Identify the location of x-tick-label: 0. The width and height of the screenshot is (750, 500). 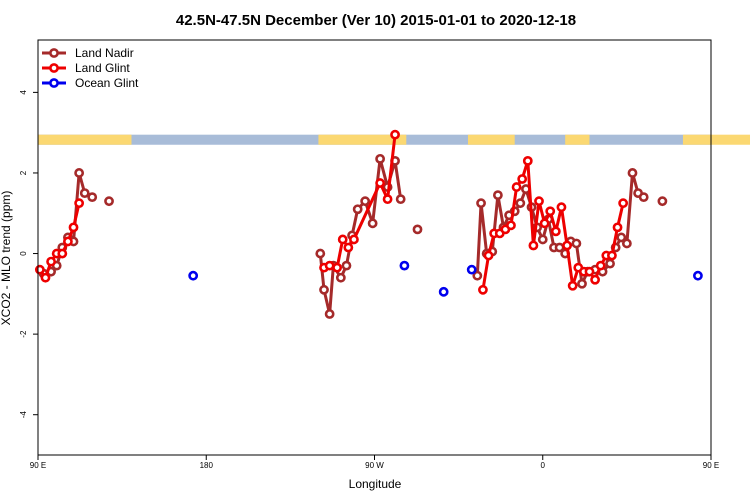
(543, 465).